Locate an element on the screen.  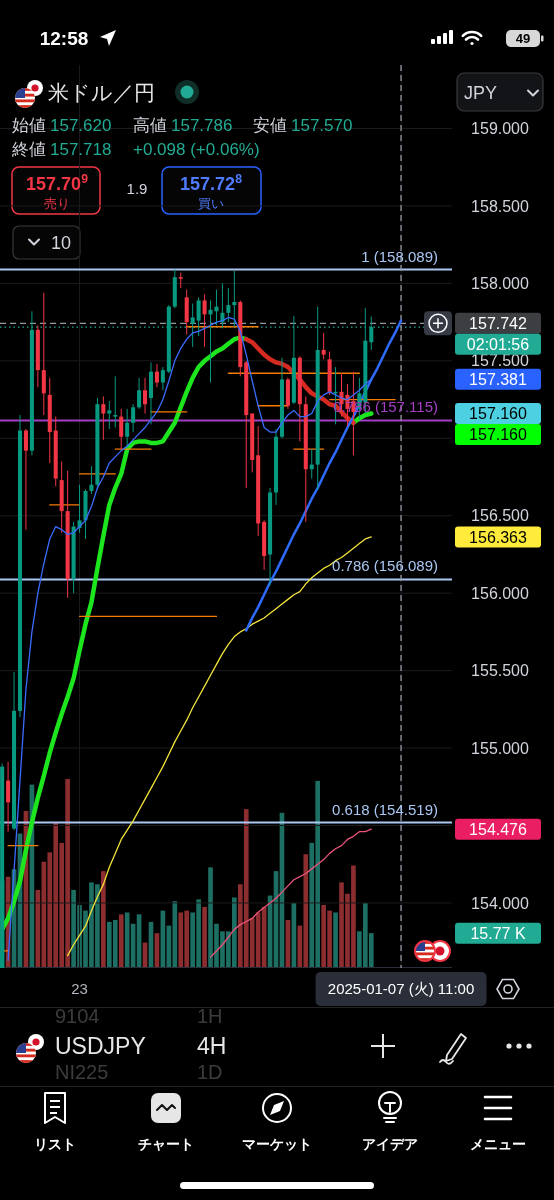
y-tick-label: 156.000 is located at coordinates (500, 593).